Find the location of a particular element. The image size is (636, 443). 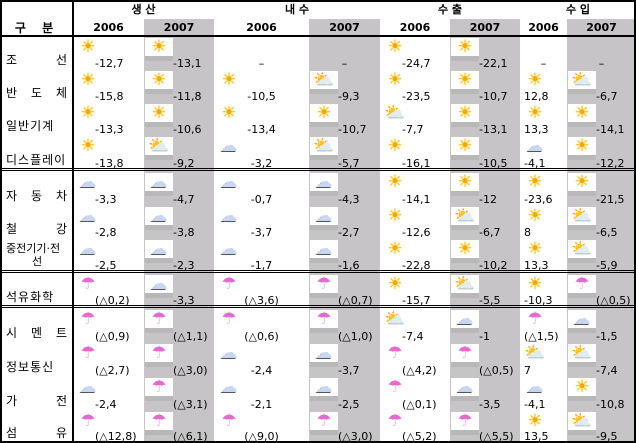

row-label: 시 멘 트 is located at coordinates (37, 333).